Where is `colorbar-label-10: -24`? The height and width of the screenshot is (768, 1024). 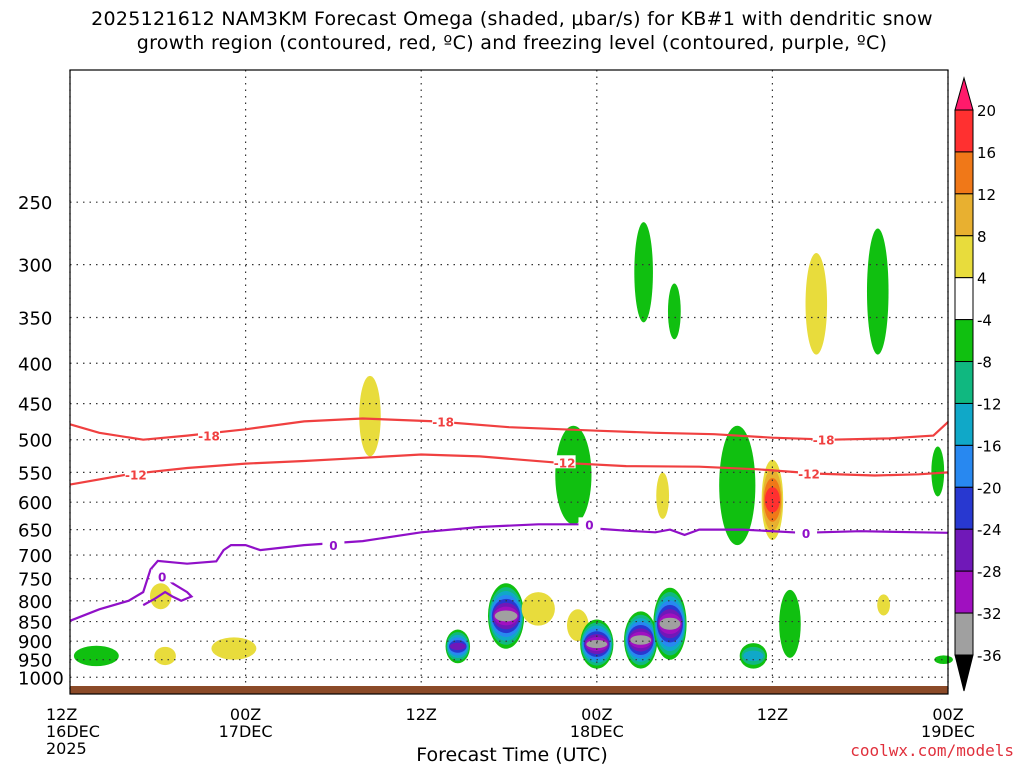
colorbar-label-10: -24 is located at coordinates (989, 530).